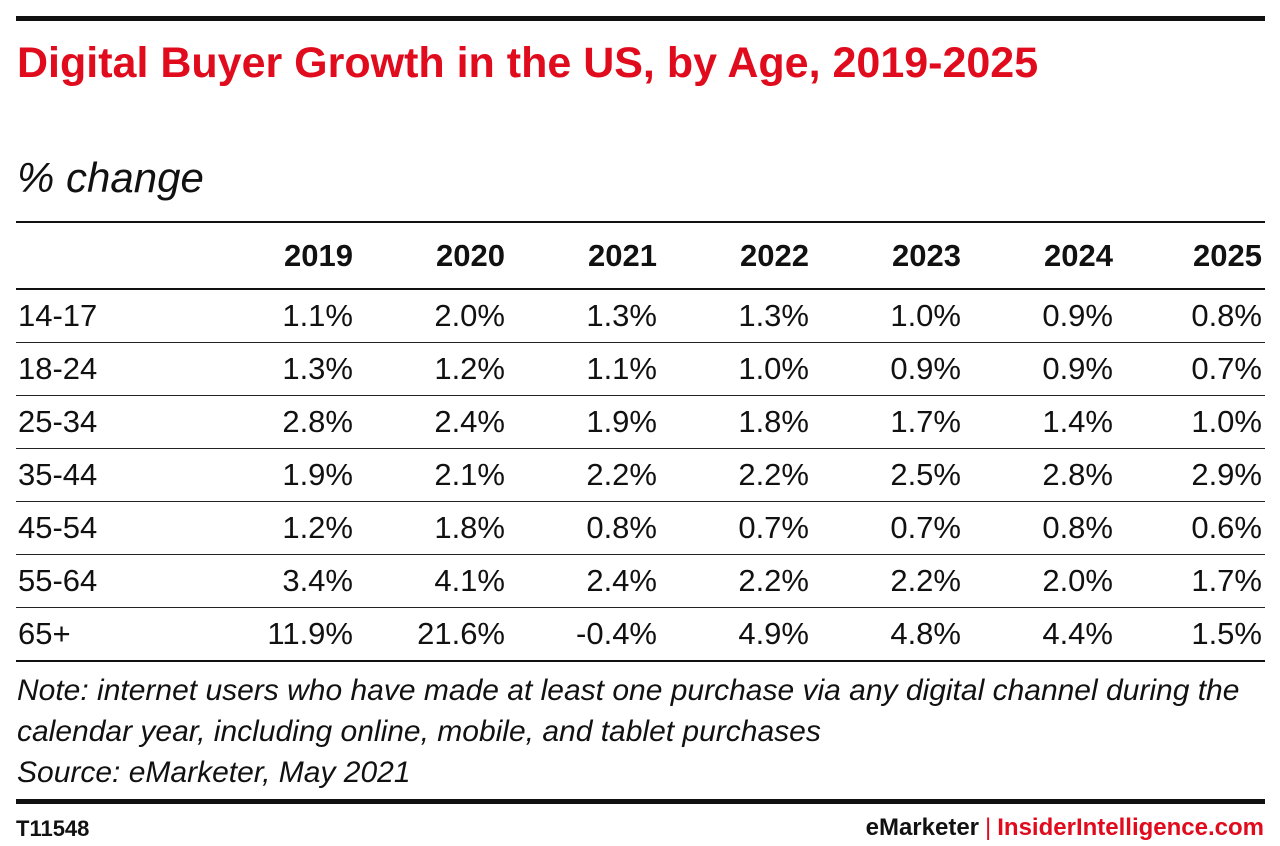 This screenshot has height=846, width=1280. I want to click on column-header: 2023, so click(926, 255).